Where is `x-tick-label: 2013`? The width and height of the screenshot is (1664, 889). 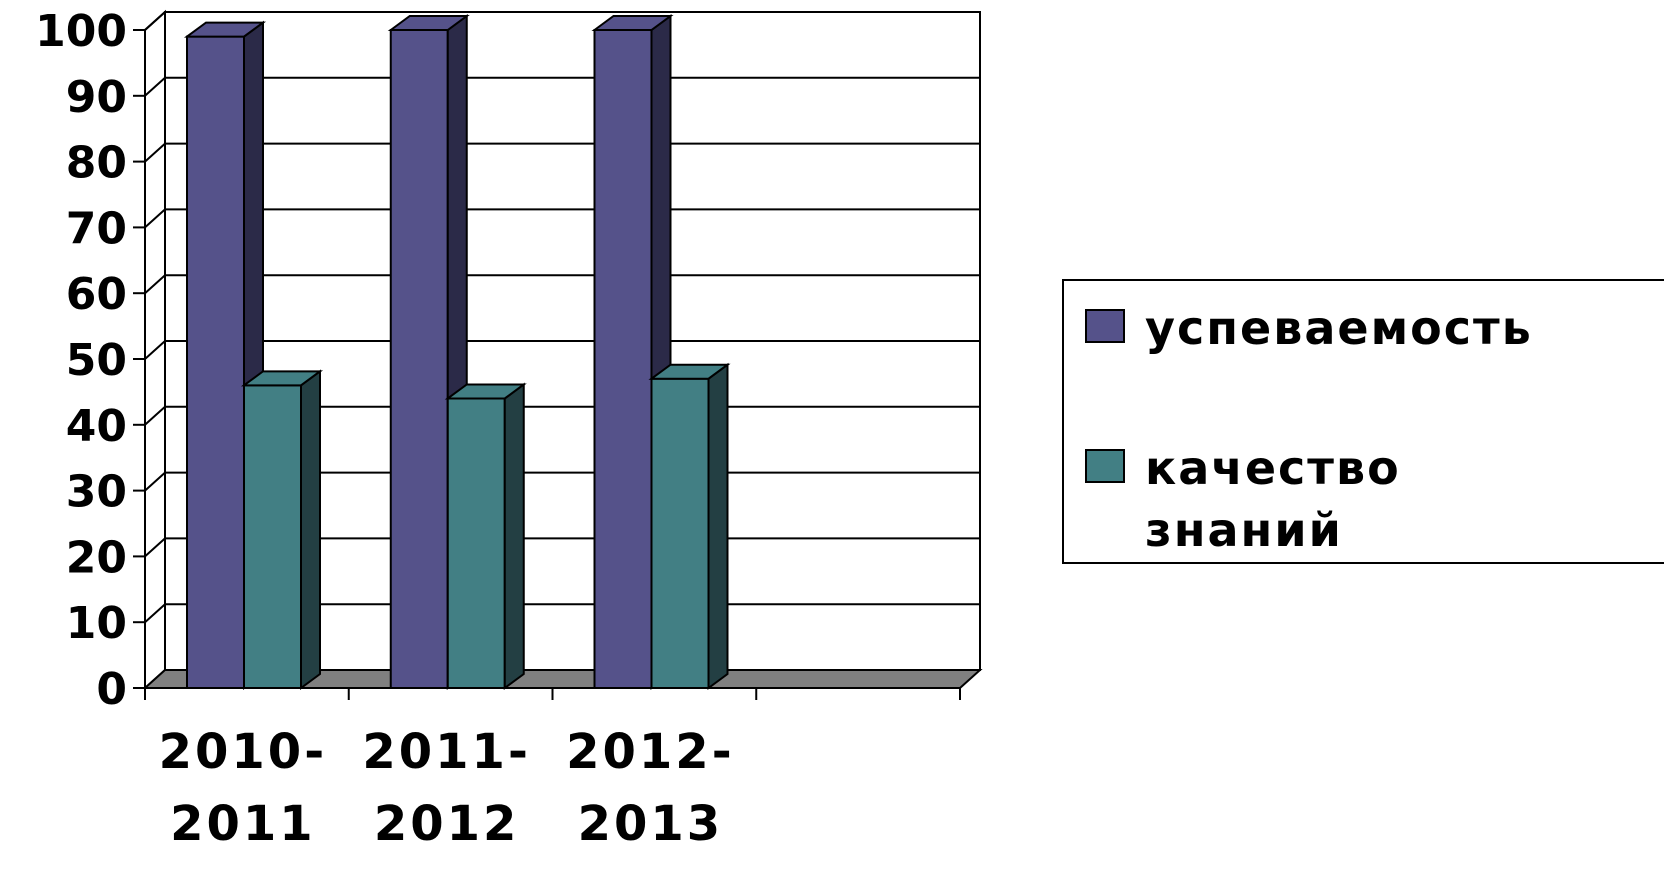 x-tick-label: 2013 is located at coordinates (651, 824).